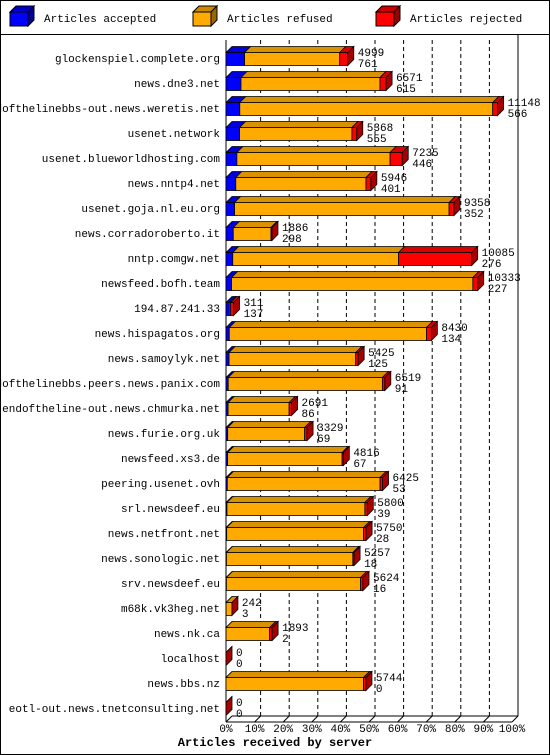  Describe the element at coordinates (406, 90) in the screenshot. I see `accepted-label: 615` at that location.